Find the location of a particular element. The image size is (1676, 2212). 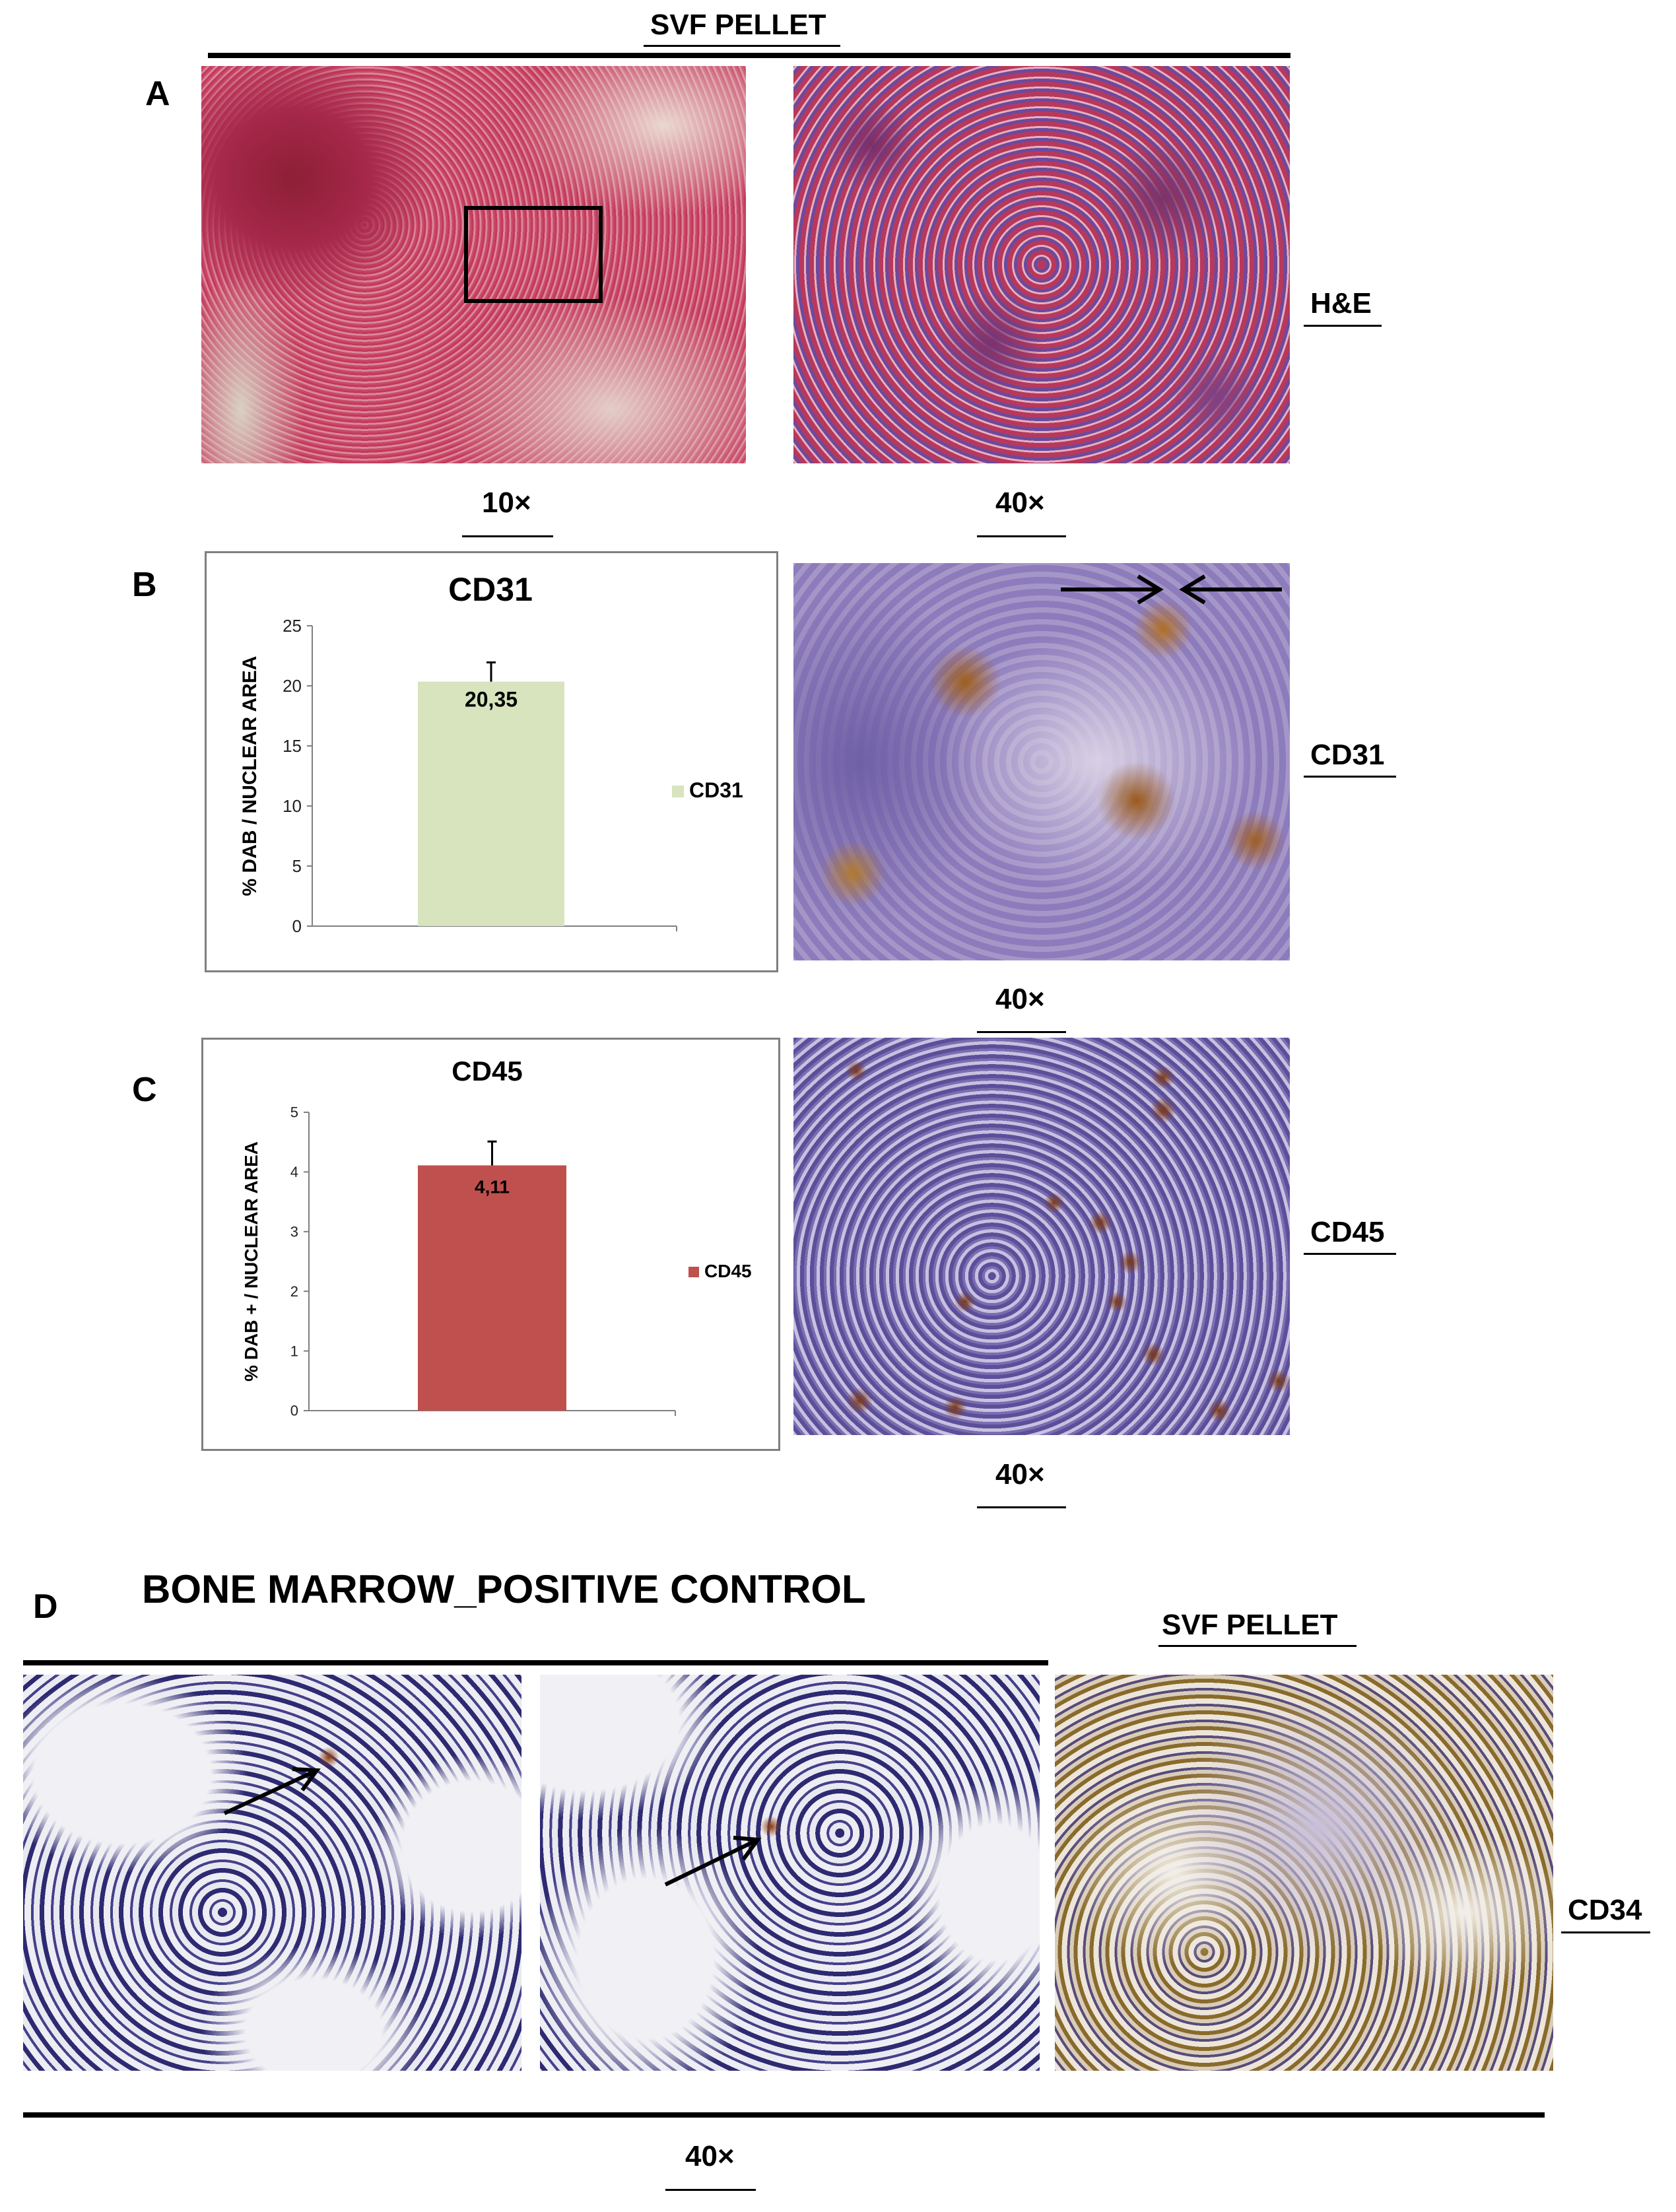

cd31-underline is located at coordinates (1350, 777).